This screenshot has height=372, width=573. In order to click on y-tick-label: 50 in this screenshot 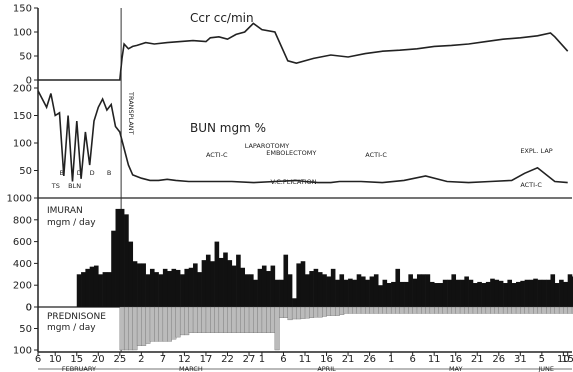, I will do `click(25, 329)`.